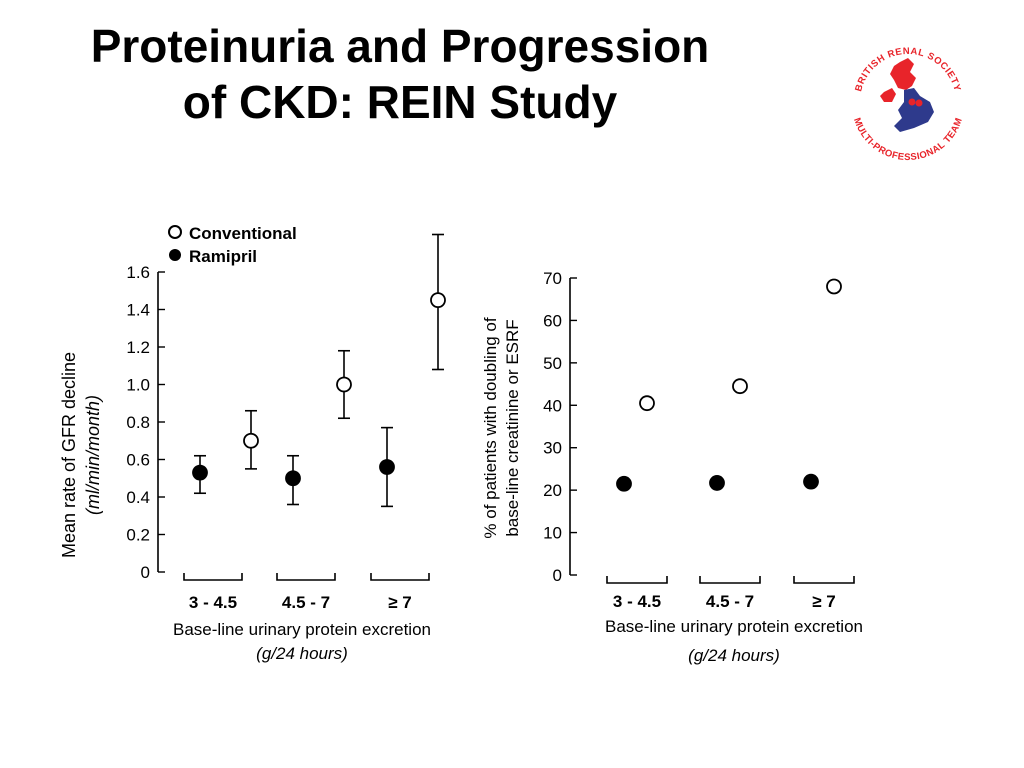 This screenshot has height=768, width=1024. What do you see at coordinates (232, 245) in the screenshot?
I see `left-legend: Conventional Ramipril` at bounding box center [232, 245].